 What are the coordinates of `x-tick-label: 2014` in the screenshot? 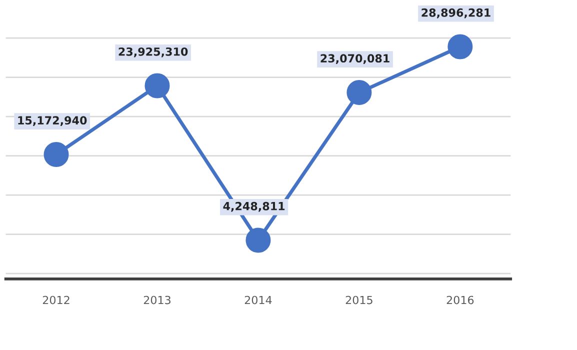 It's located at (258, 300).